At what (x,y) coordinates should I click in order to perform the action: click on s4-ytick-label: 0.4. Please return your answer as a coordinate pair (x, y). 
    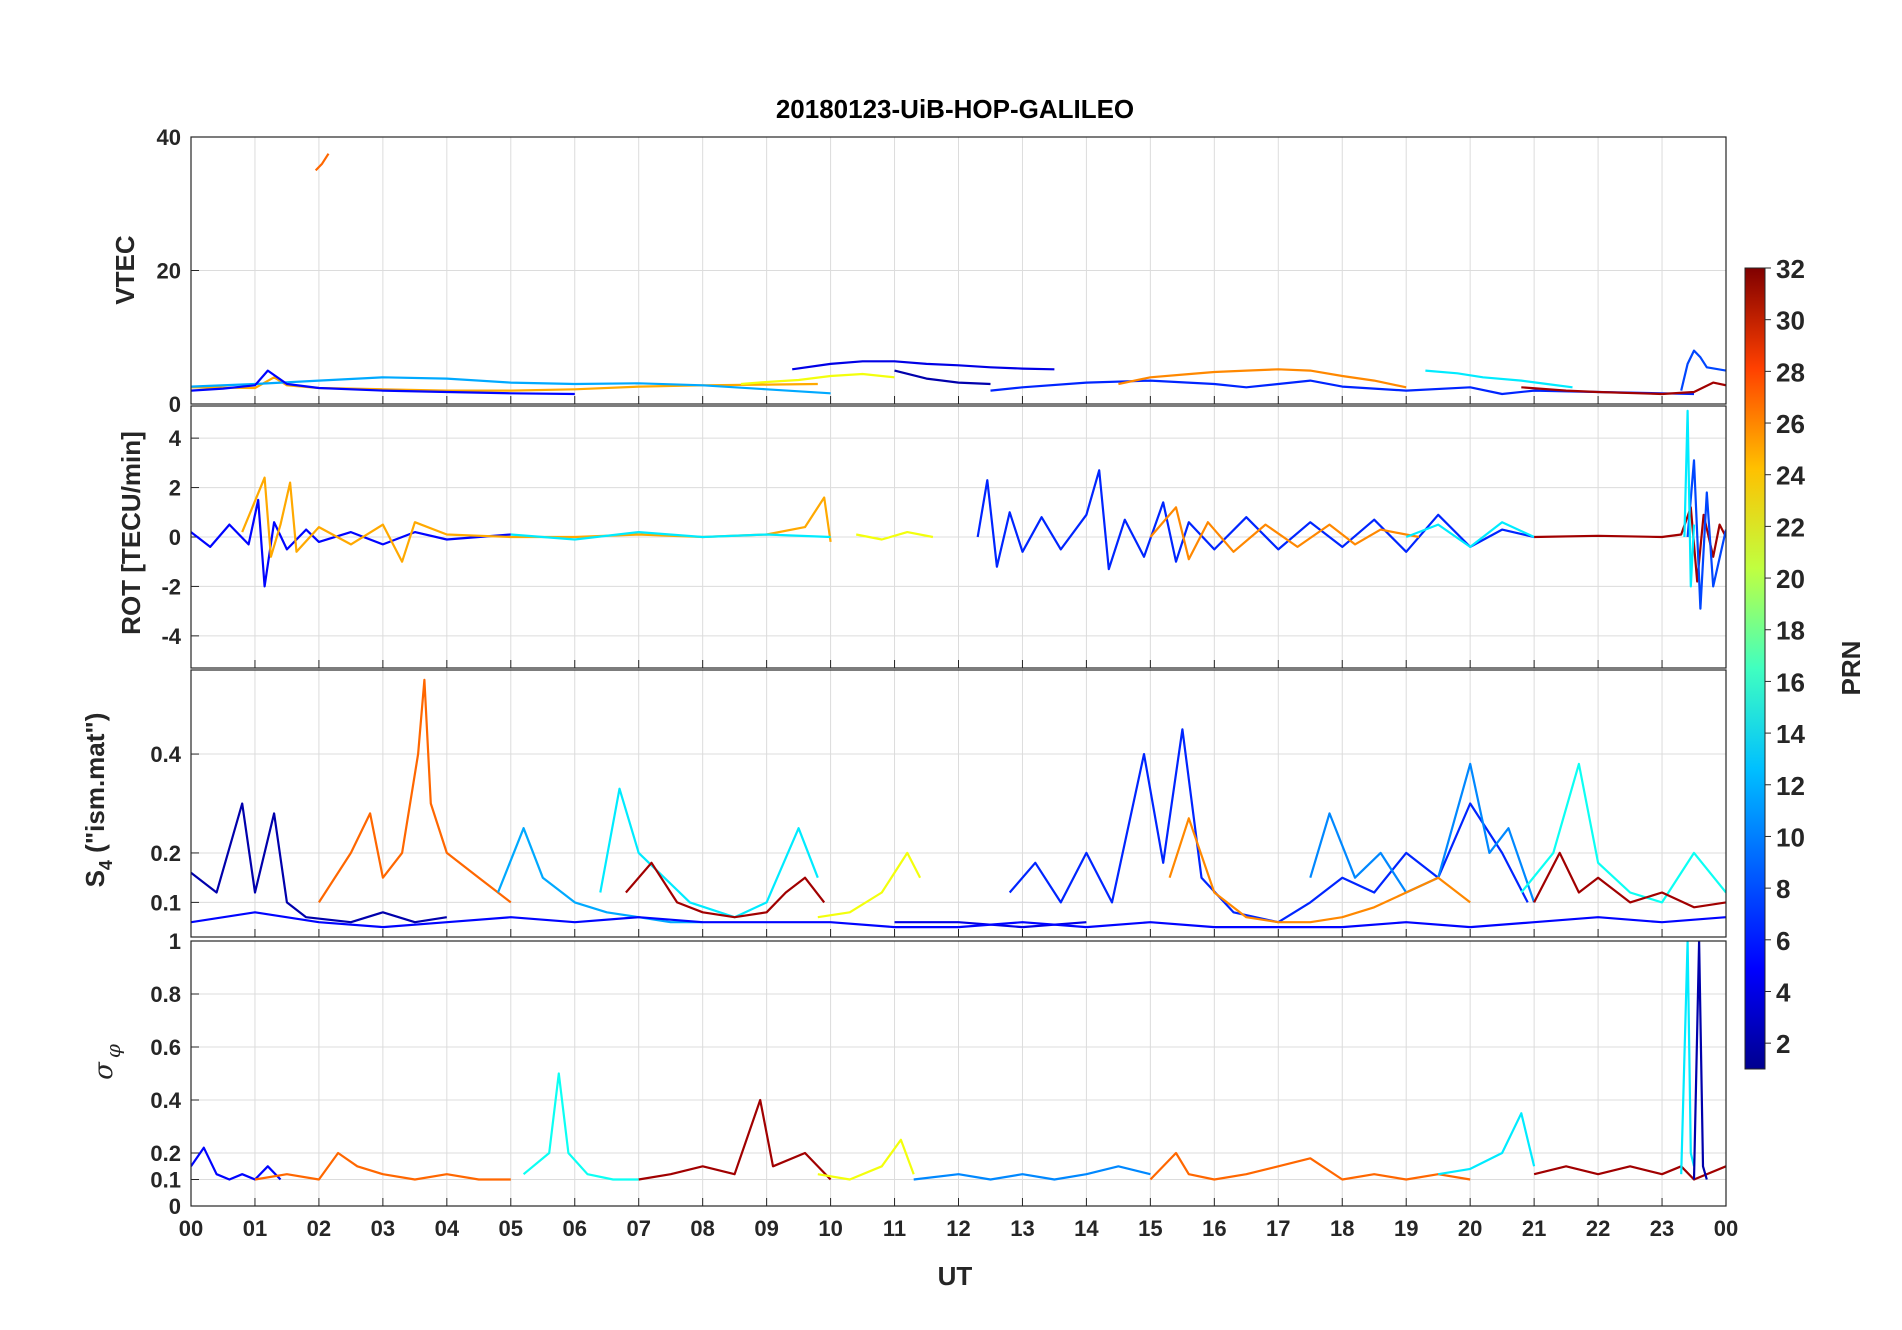
    Looking at the image, I should click on (165, 754).